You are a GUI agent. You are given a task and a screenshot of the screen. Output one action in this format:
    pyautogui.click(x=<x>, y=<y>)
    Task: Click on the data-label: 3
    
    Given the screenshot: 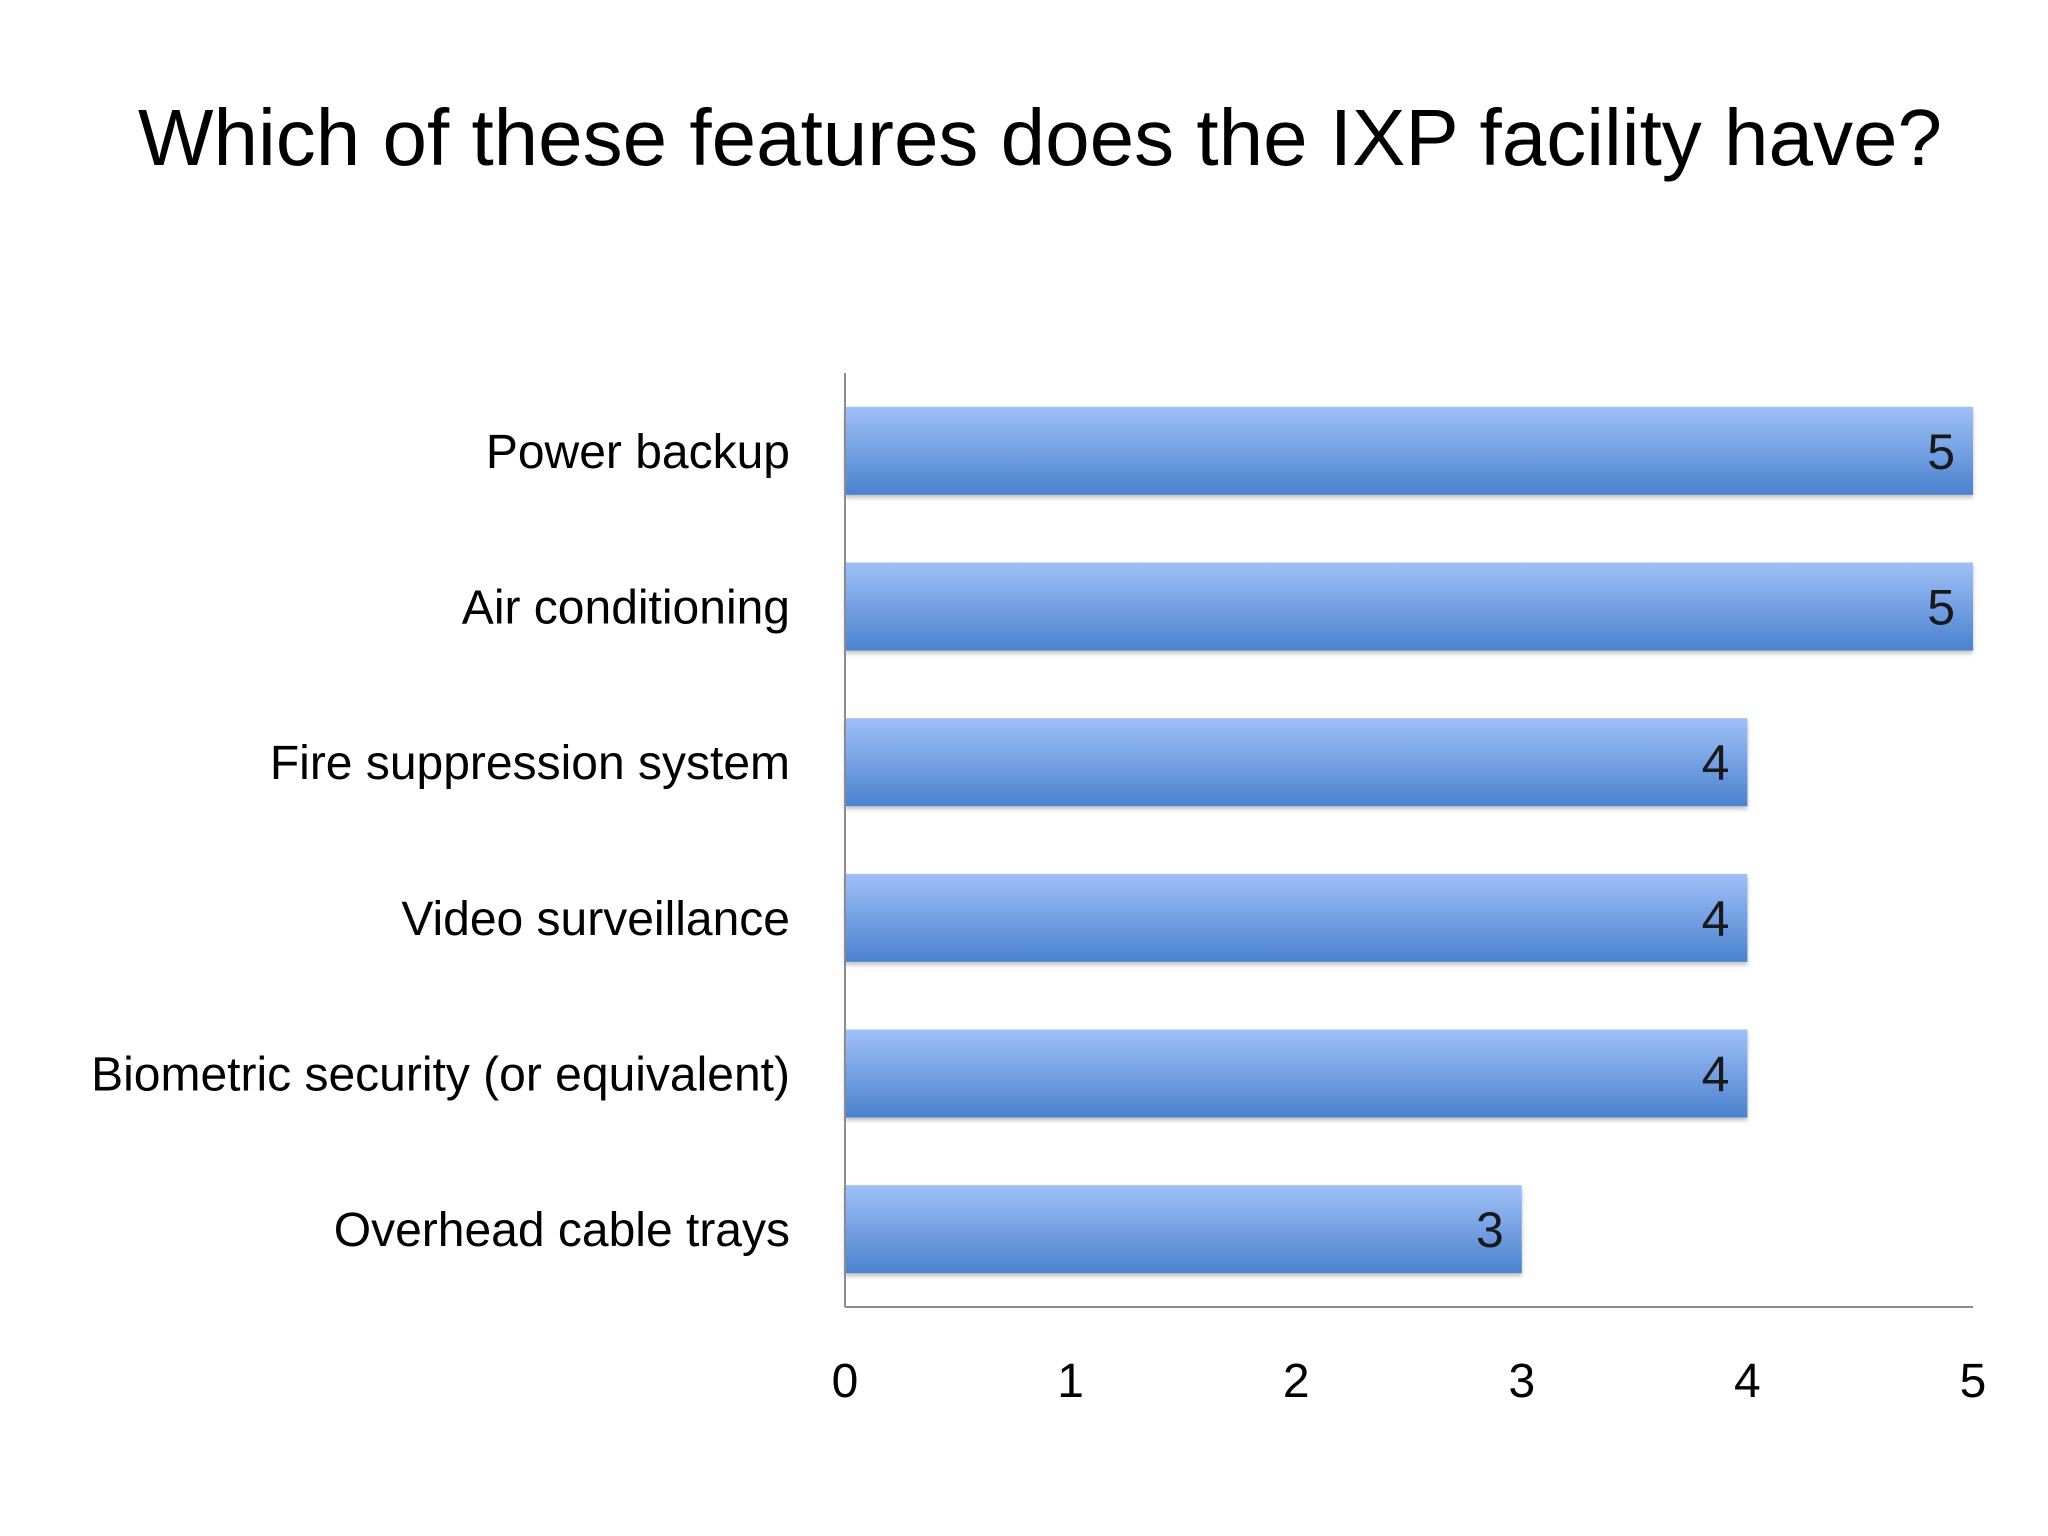 What is the action you would take?
    pyautogui.click(x=1490, y=1230)
    